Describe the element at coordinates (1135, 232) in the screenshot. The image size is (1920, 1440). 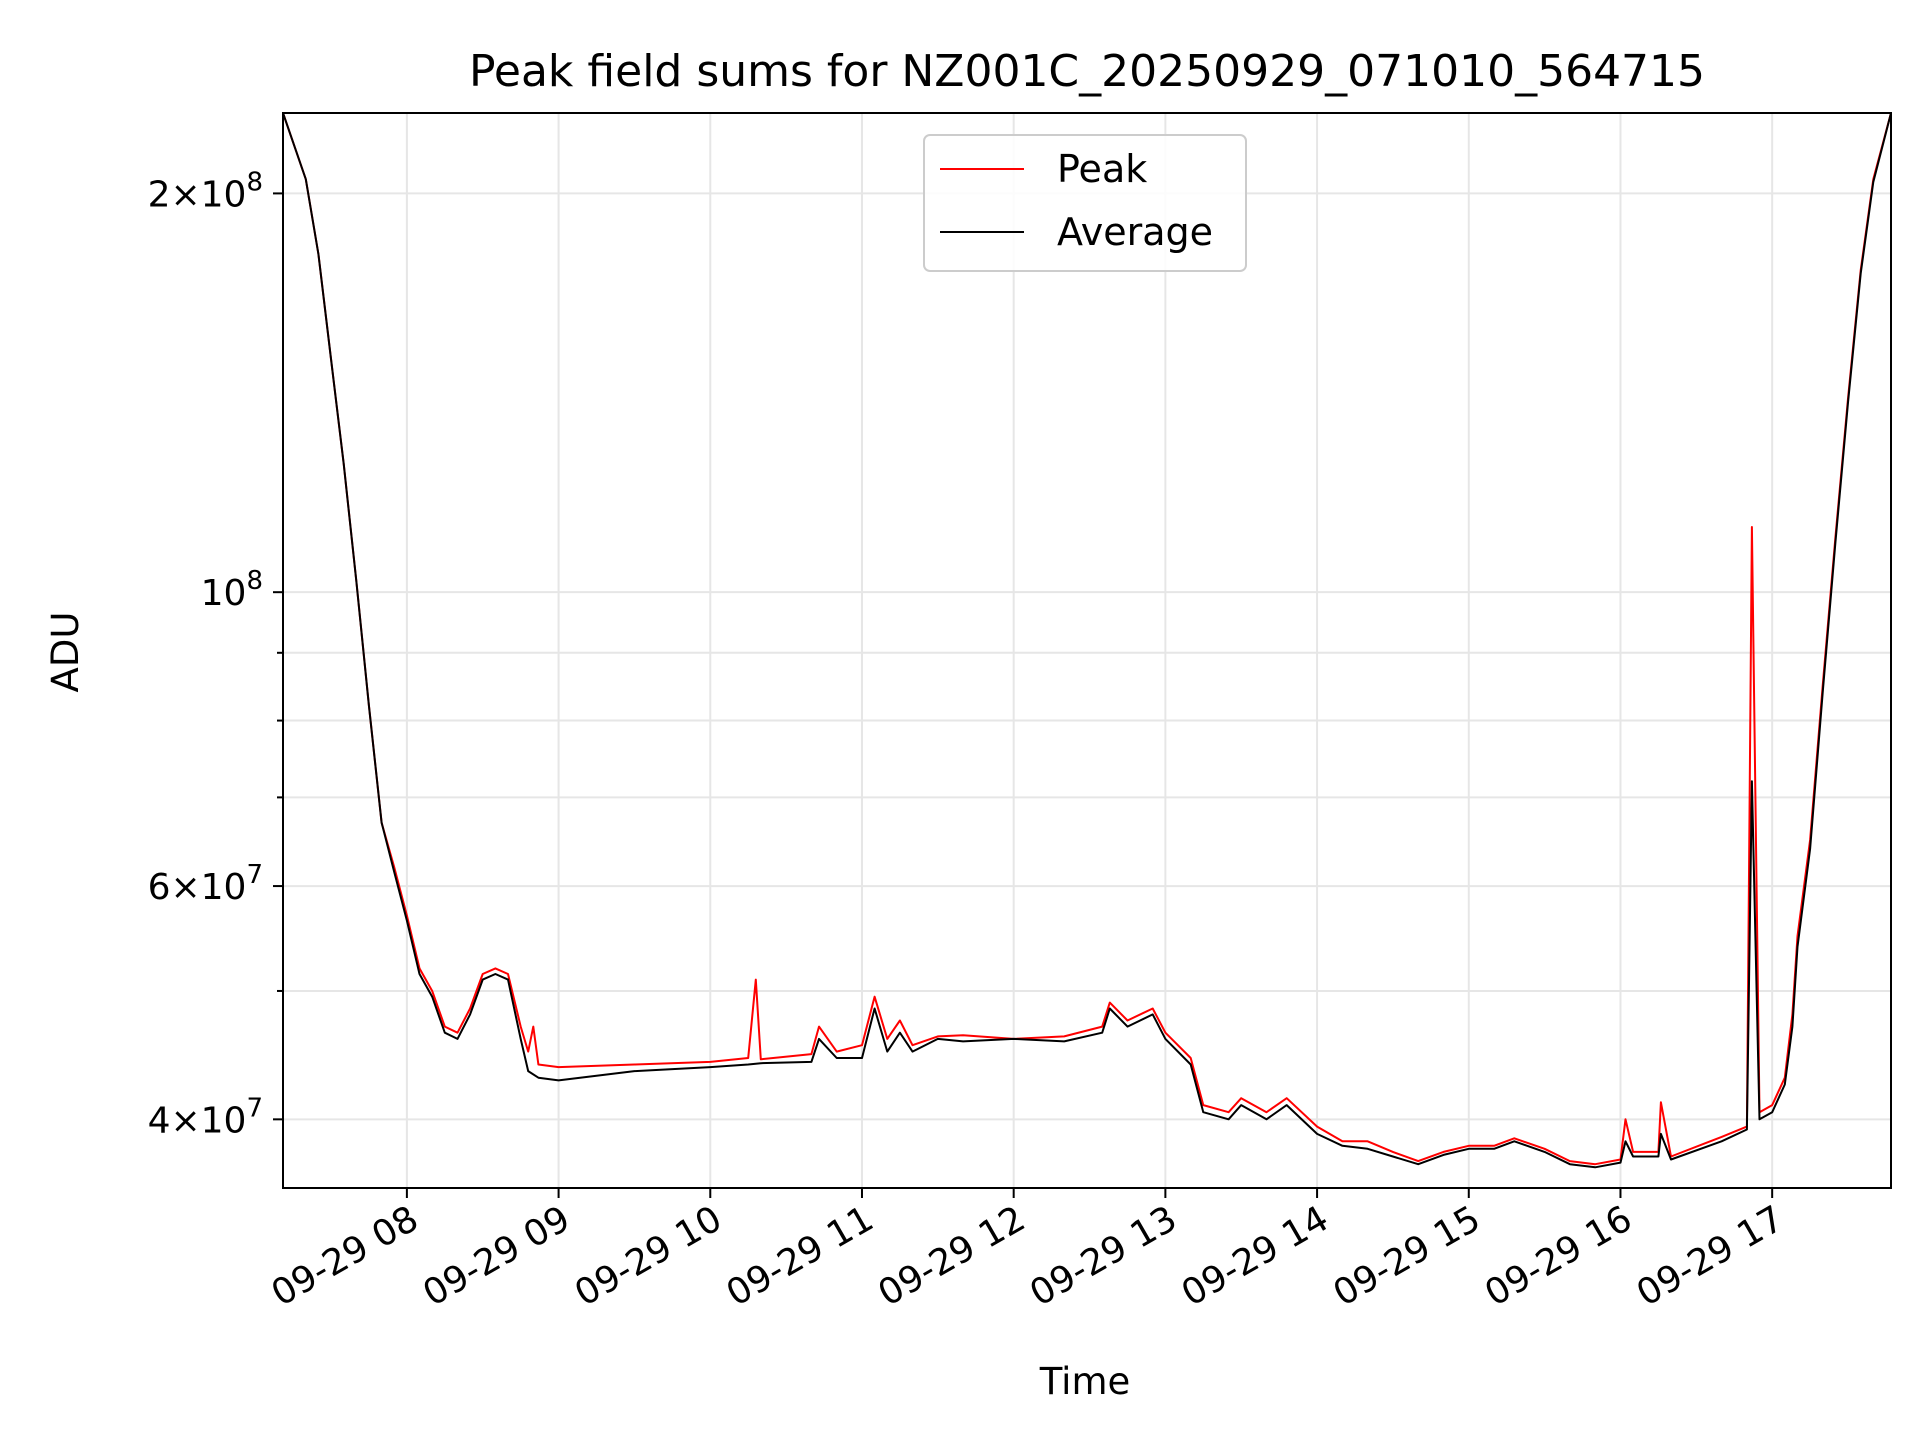
I see `legend-label-average: Average` at that location.